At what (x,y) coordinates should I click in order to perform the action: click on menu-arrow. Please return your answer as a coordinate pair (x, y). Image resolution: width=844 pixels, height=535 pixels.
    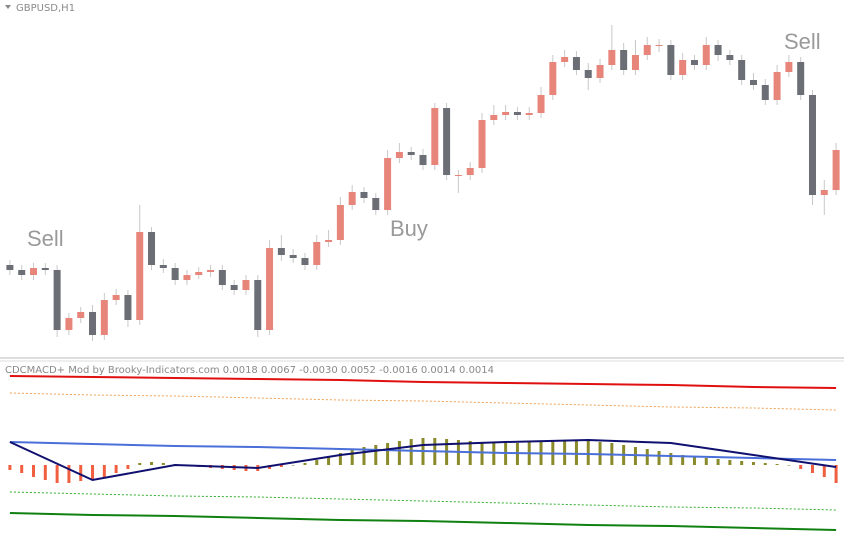
    Looking at the image, I should click on (8, 7).